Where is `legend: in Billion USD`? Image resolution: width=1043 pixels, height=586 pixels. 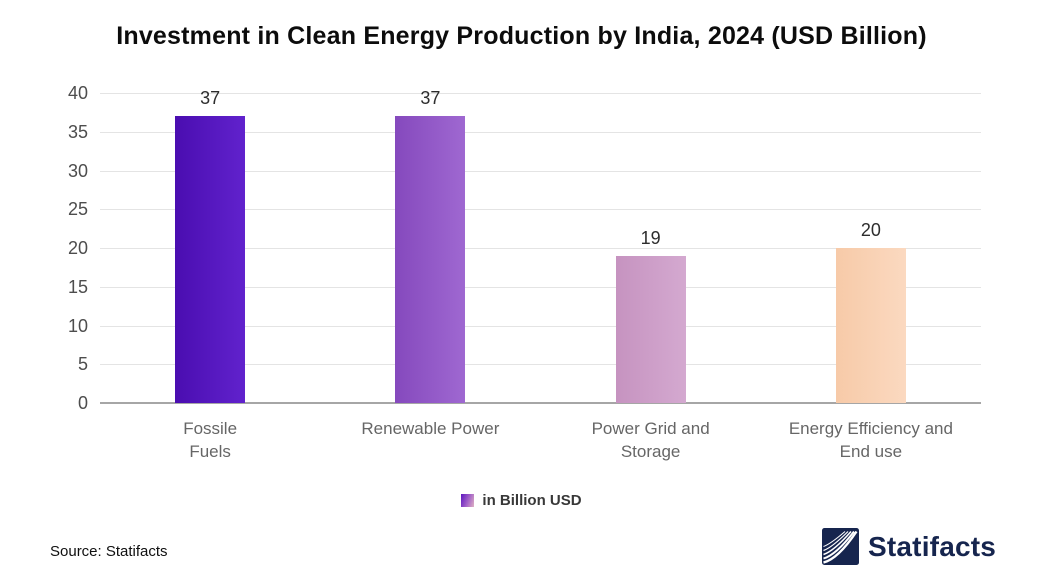
legend: in Billion USD is located at coordinates (521, 500).